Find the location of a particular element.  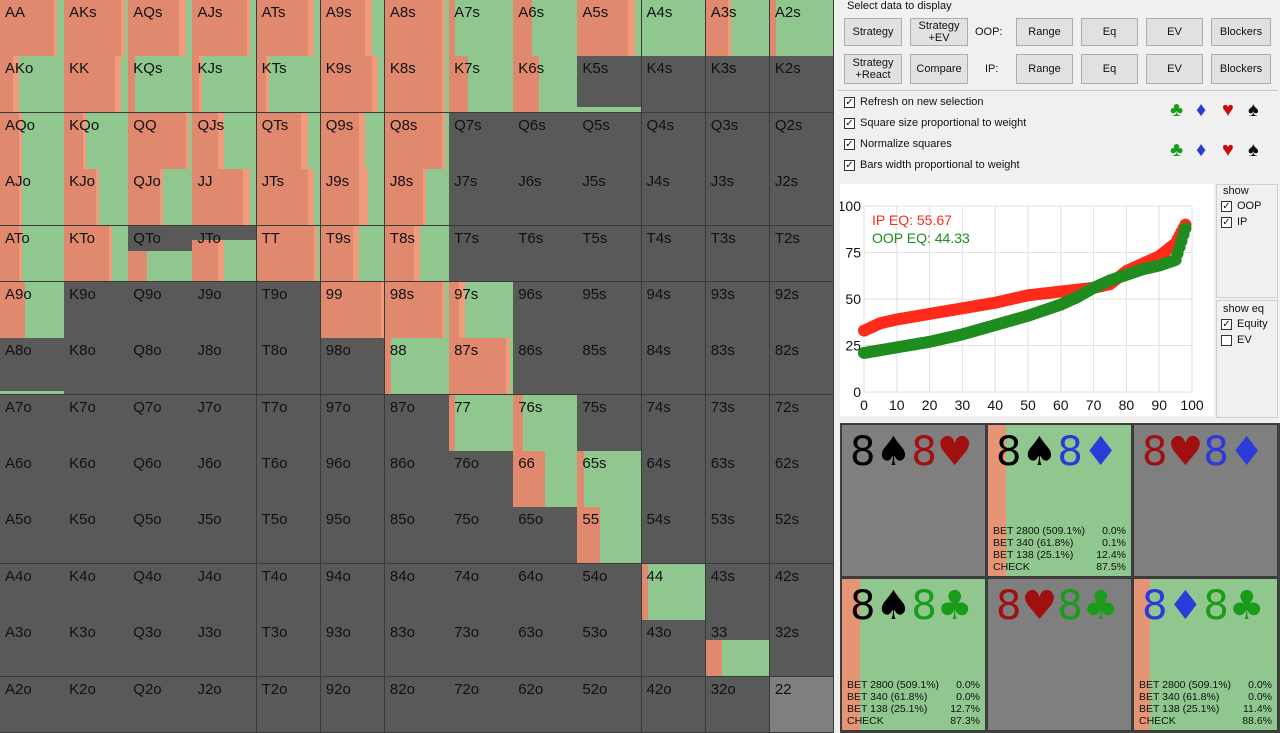

hand-cell: 32o is located at coordinates (738, 704).